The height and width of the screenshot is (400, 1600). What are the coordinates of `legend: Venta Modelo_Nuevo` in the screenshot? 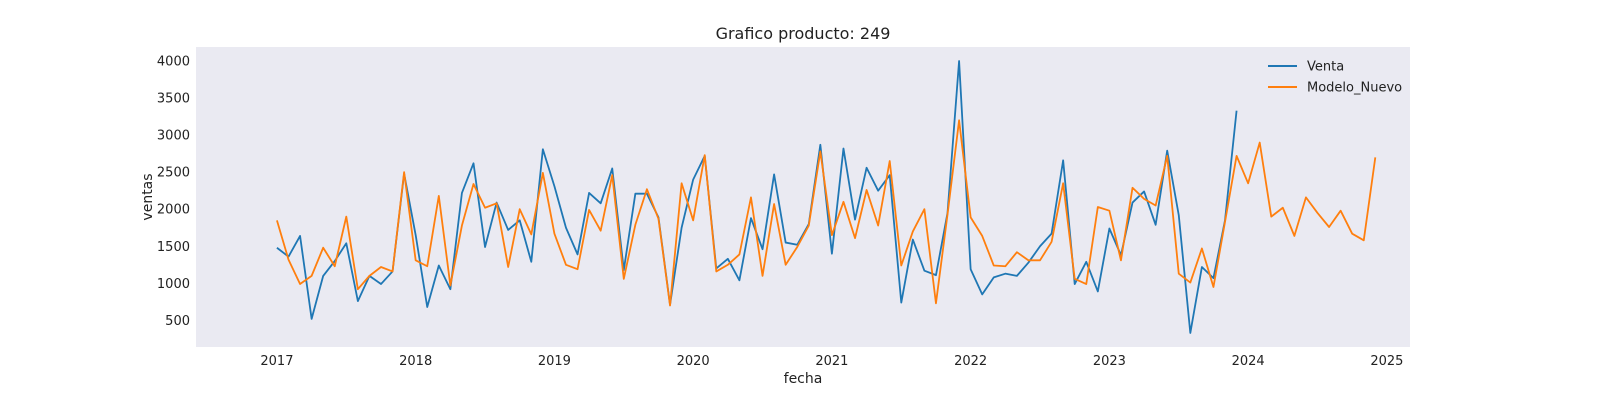 It's located at (1335, 78).